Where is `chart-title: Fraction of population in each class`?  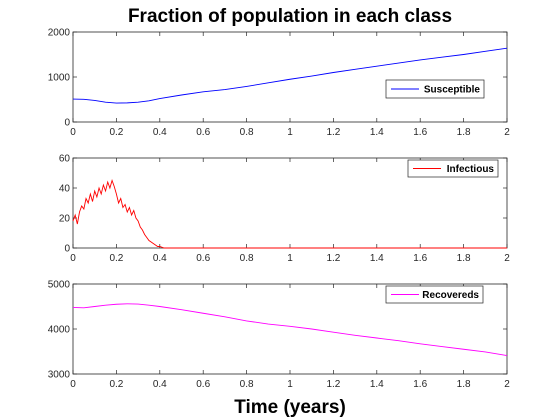 chart-title: Fraction of population in each class is located at coordinates (290, 16).